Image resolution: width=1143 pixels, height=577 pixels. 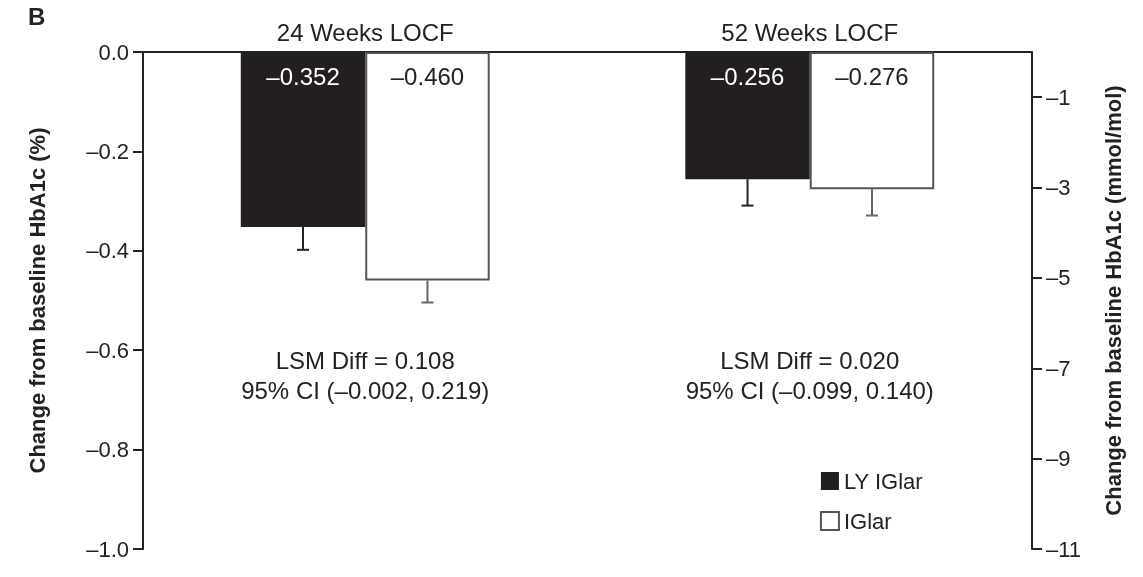 What do you see at coordinates (107, 251) in the screenshot?
I see `y-tick-label: –0.4` at bounding box center [107, 251].